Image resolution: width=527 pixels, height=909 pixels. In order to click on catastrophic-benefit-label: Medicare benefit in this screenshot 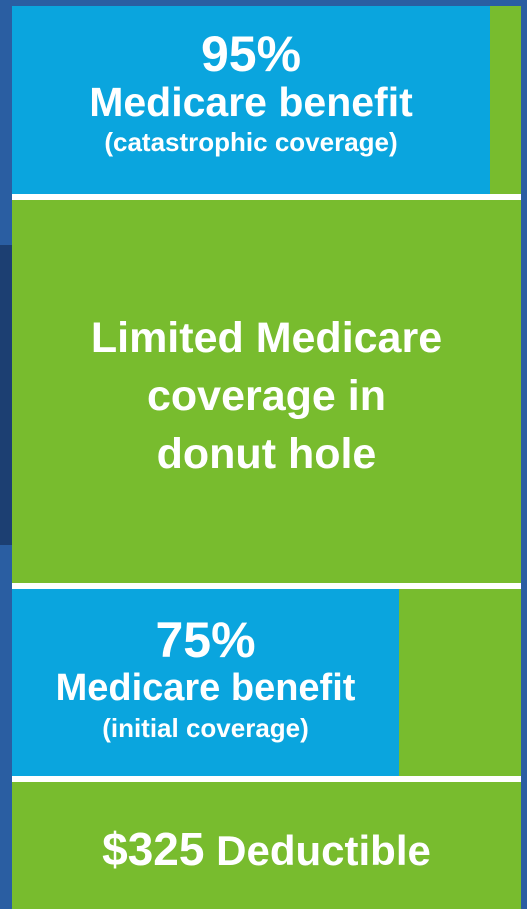, I will do `click(251, 102)`.